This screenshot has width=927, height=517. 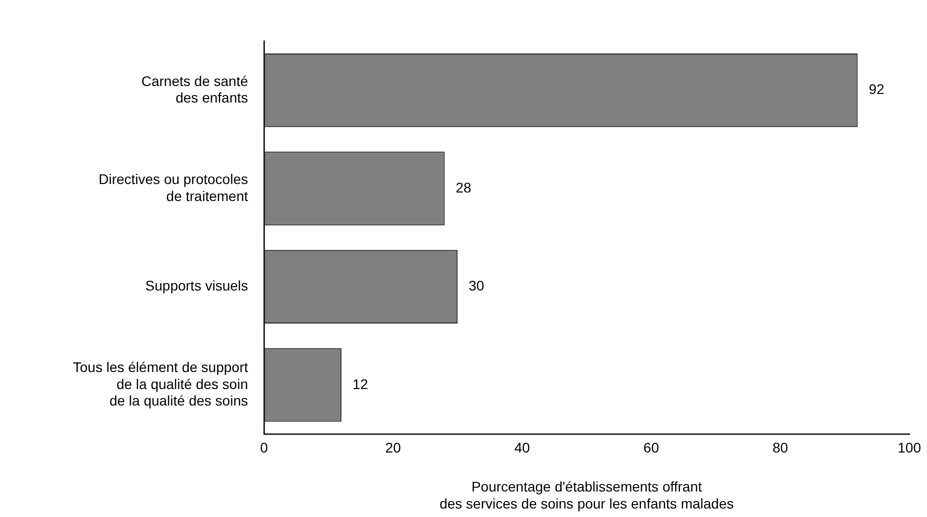 What do you see at coordinates (360, 384) in the screenshot?
I see `data-label: 12` at bounding box center [360, 384].